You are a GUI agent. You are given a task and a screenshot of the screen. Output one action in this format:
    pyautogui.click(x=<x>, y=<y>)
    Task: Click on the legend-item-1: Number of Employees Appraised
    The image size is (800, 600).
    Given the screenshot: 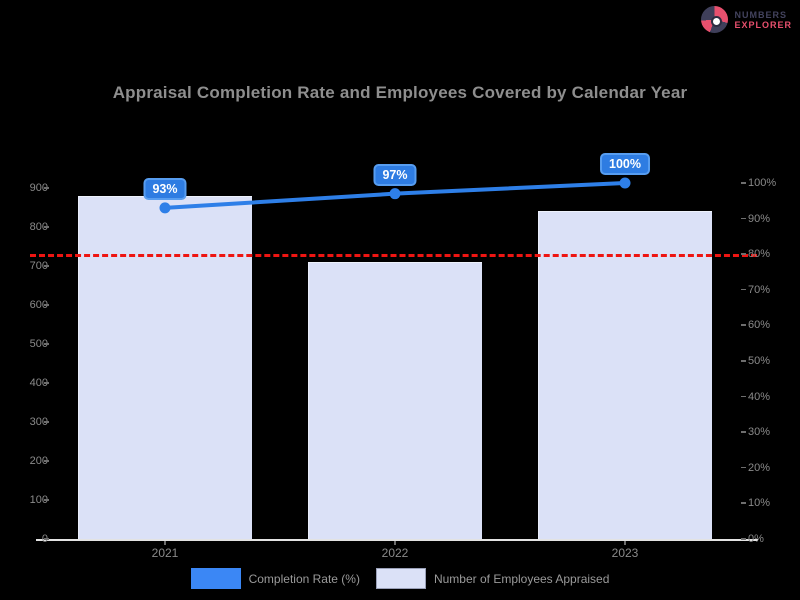 What is the action you would take?
    pyautogui.click(x=492, y=578)
    